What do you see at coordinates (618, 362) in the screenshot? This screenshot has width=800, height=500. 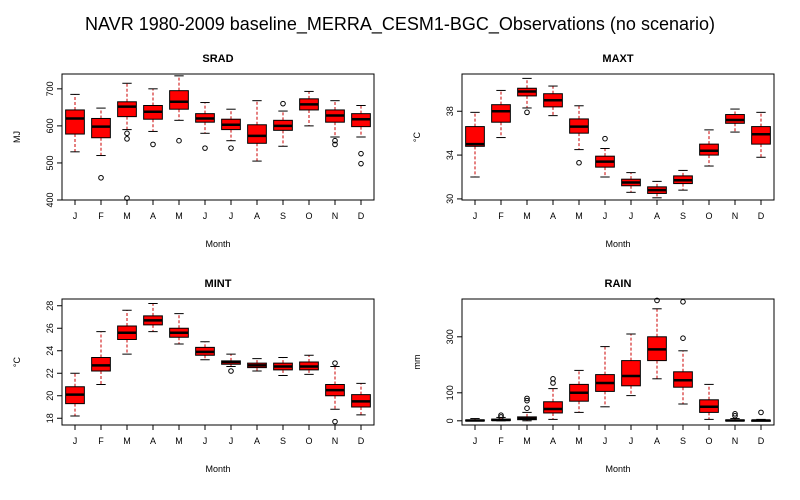 I see `plot-frame` at bounding box center [618, 362].